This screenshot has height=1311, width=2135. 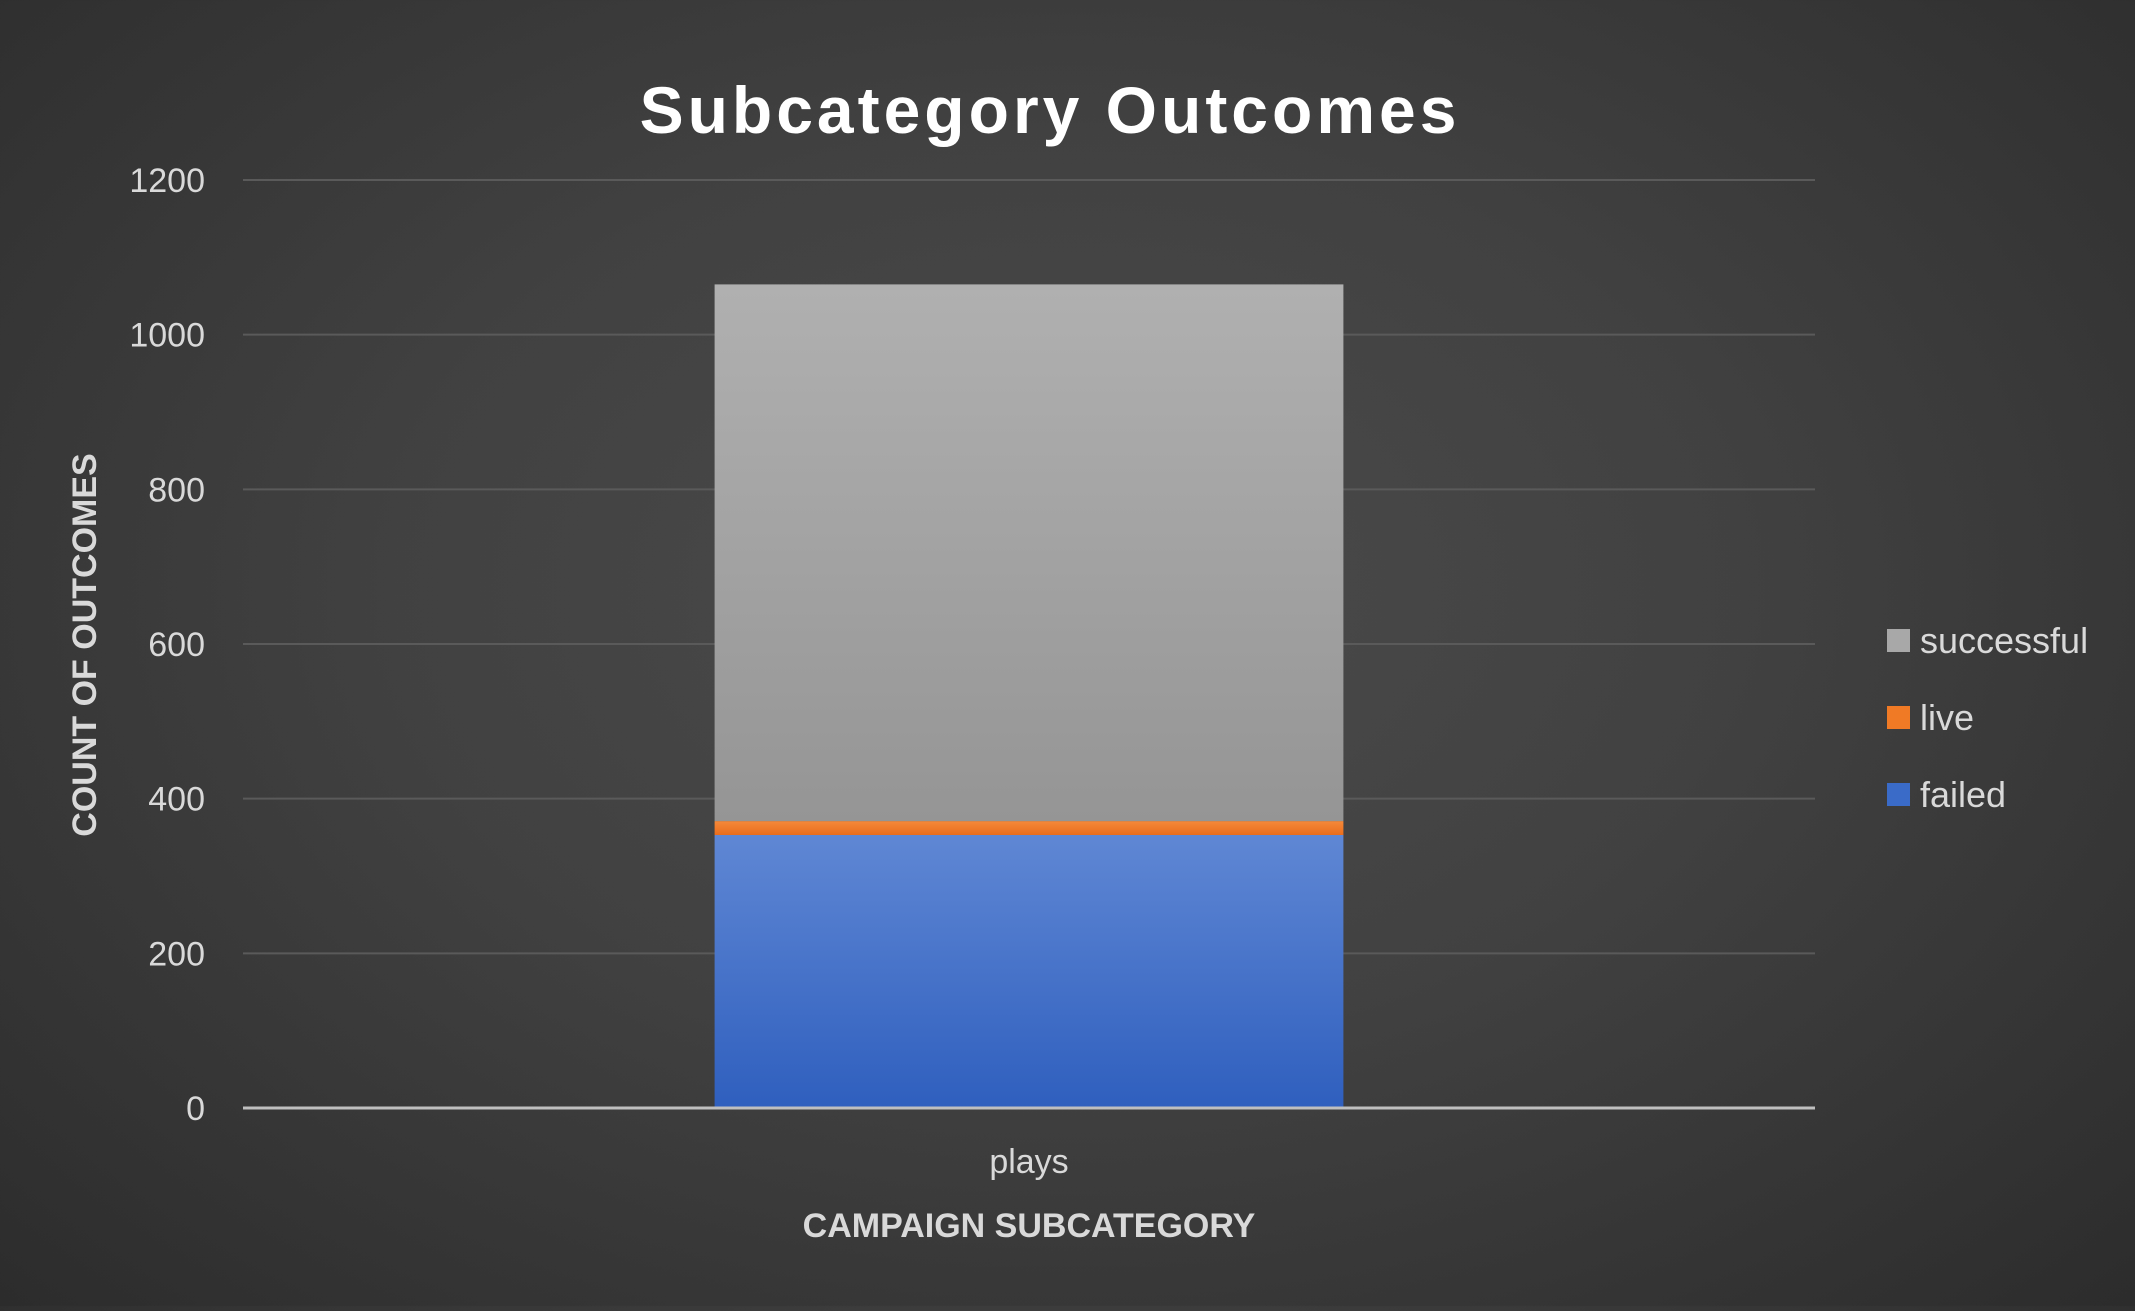 What do you see at coordinates (1029, 553) in the screenshot?
I see `bar-successful-plays` at bounding box center [1029, 553].